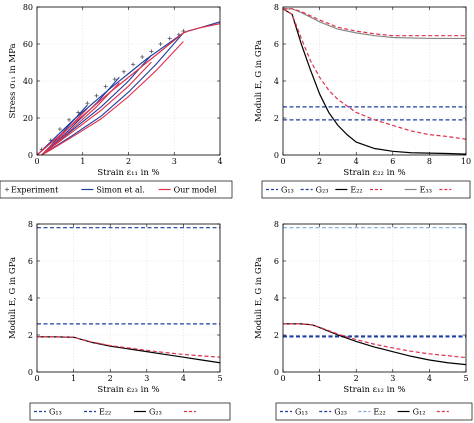  What do you see at coordinates (466, 161) in the screenshot?
I see `x-tick-label: 10` at bounding box center [466, 161].